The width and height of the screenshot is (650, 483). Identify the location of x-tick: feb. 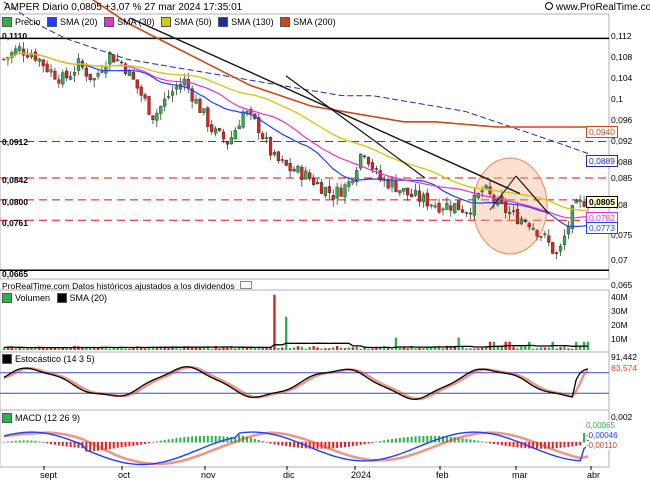
(442, 475).